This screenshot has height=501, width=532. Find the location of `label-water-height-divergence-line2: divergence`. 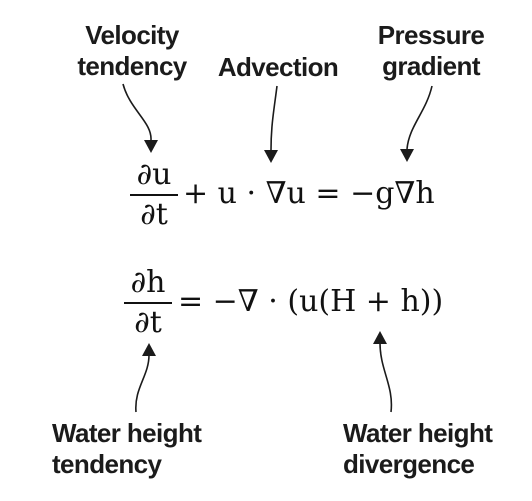

label-water-height-divergence-line2: divergence is located at coordinates (409, 464).